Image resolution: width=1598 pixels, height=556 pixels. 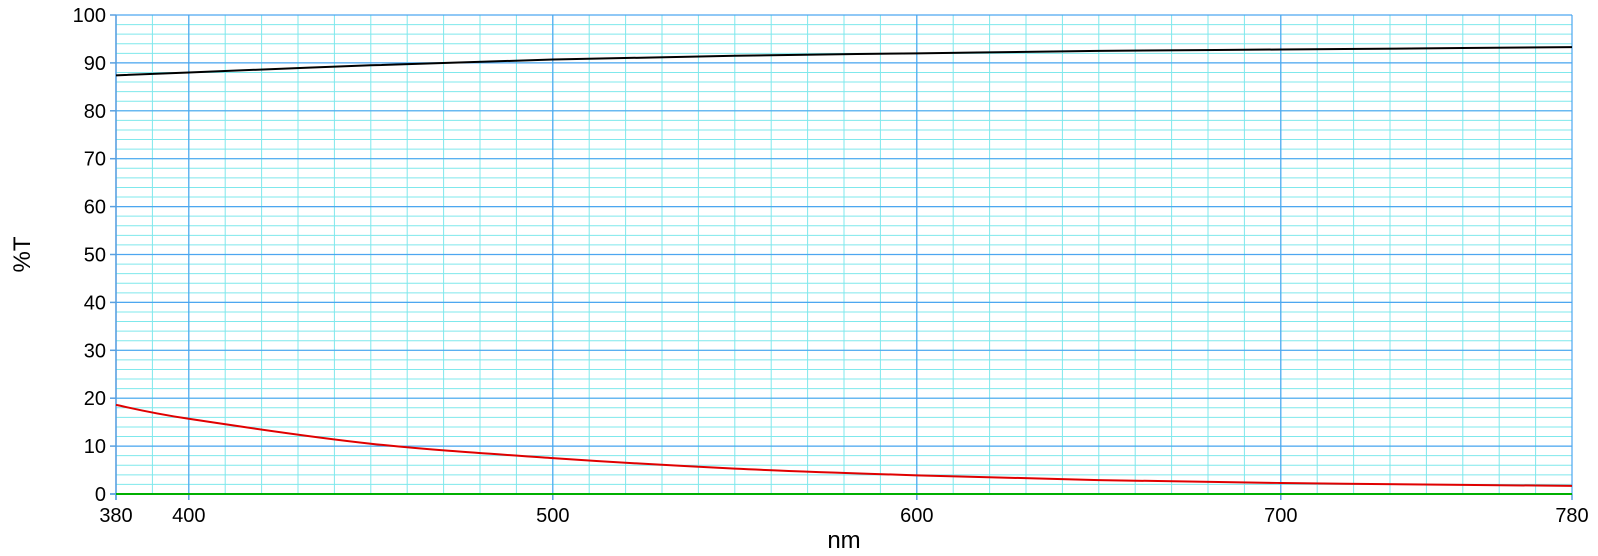 I want to click on x-tick-labels: 380 400 500 600 700 780, so click(x=843, y=516).